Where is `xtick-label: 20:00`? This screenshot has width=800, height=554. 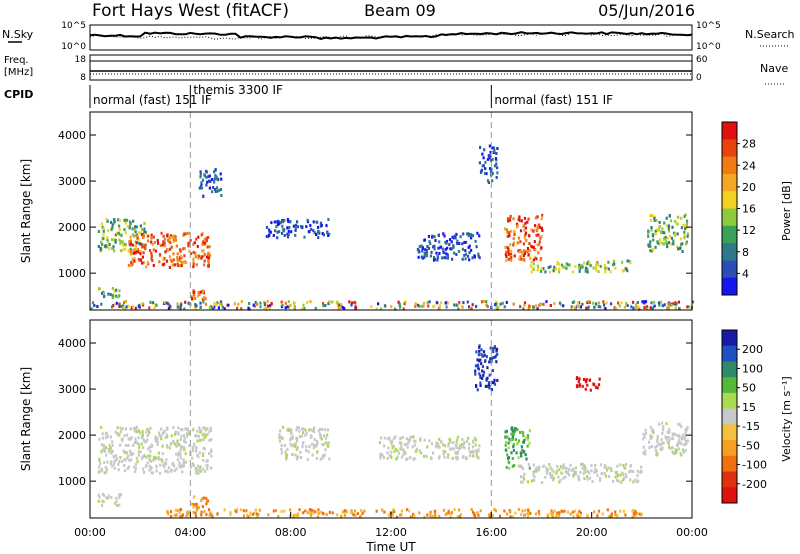 xtick-label: 20:00 is located at coordinates (592, 532).